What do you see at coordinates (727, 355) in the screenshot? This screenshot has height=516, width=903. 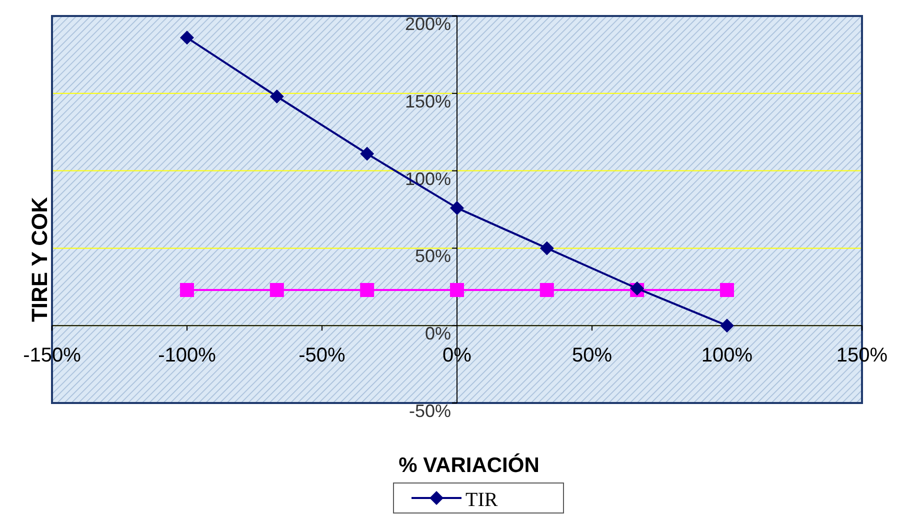 I see `x-tick-label: 100%` at bounding box center [727, 355].